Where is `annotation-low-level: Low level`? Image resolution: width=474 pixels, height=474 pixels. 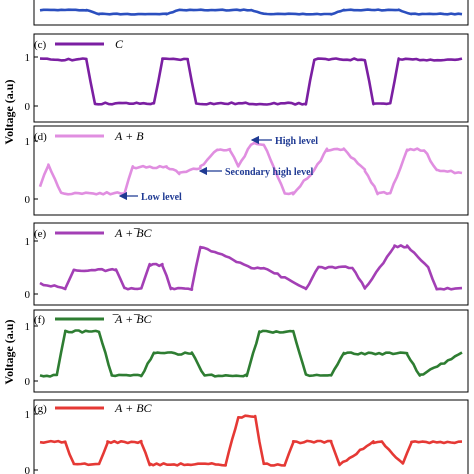
annotation-low-level: Low level is located at coordinates (161, 197).